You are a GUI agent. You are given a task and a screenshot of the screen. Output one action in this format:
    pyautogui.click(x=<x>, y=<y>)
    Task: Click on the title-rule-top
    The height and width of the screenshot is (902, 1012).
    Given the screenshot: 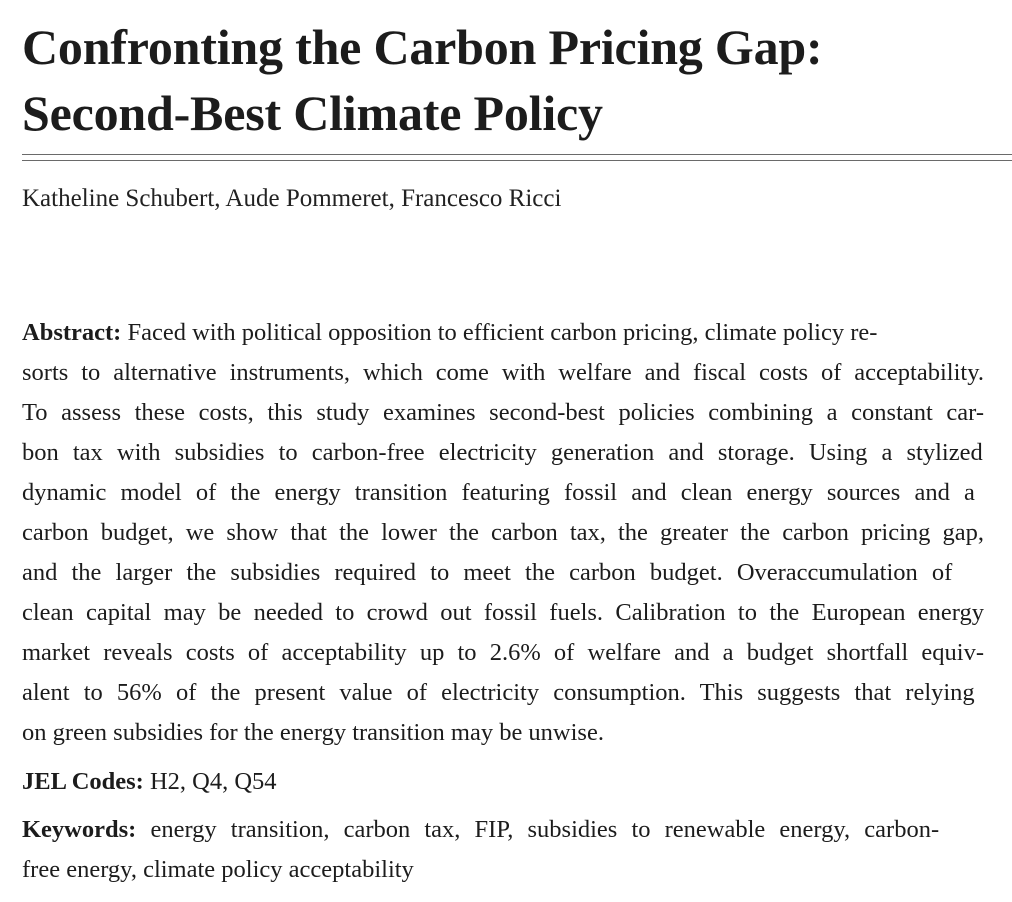 What is the action you would take?
    pyautogui.click(x=517, y=154)
    